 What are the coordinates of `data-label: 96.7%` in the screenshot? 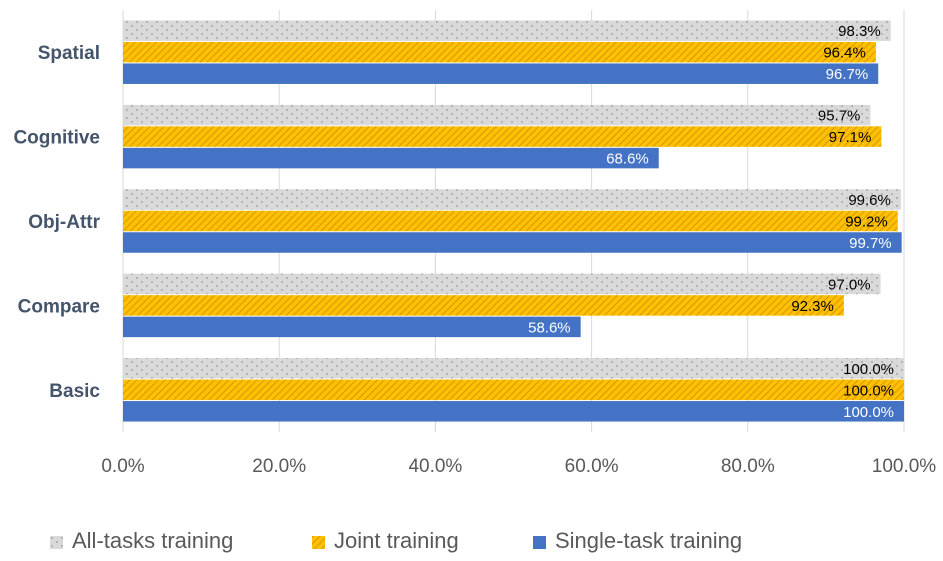 It's located at (847, 74).